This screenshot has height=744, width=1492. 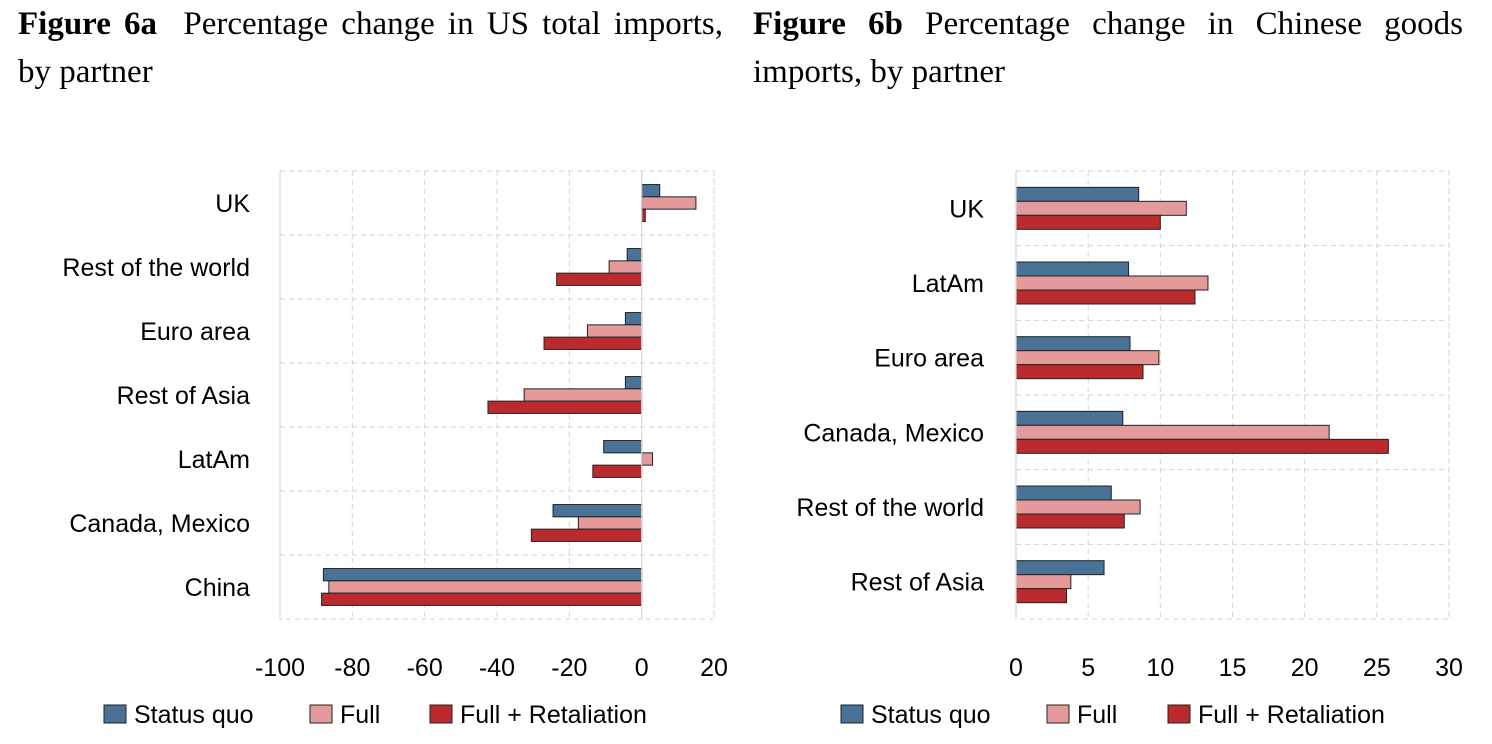 What do you see at coordinates (497, 668) in the screenshot?
I see `chart0-tick-label: -40` at bounding box center [497, 668].